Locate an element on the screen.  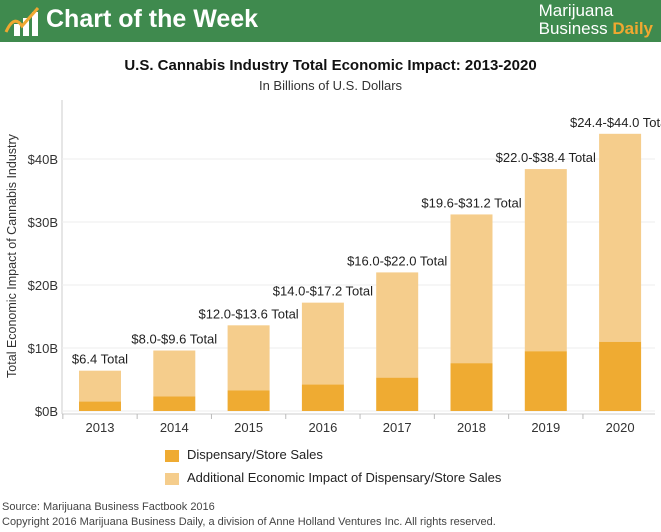
y-tick-label: $10B is located at coordinates (43, 348).